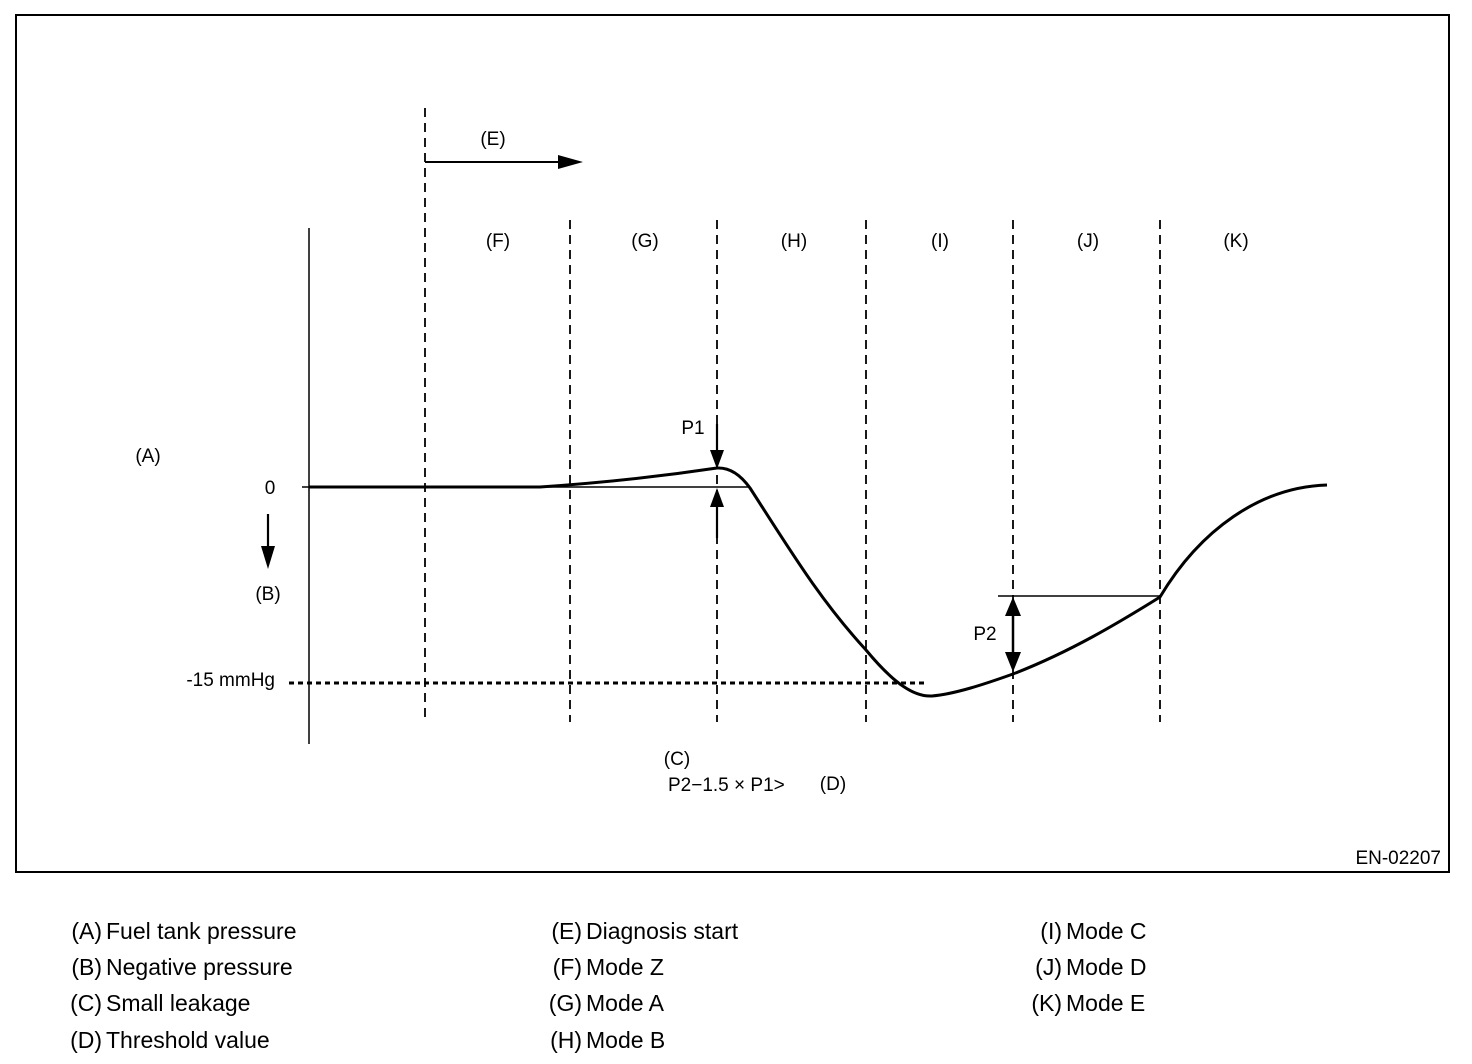 This screenshot has height=1064, width=1472. Describe the element at coordinates (567, 967) in the screenshot. I see `legend-code: (F)` at that location.